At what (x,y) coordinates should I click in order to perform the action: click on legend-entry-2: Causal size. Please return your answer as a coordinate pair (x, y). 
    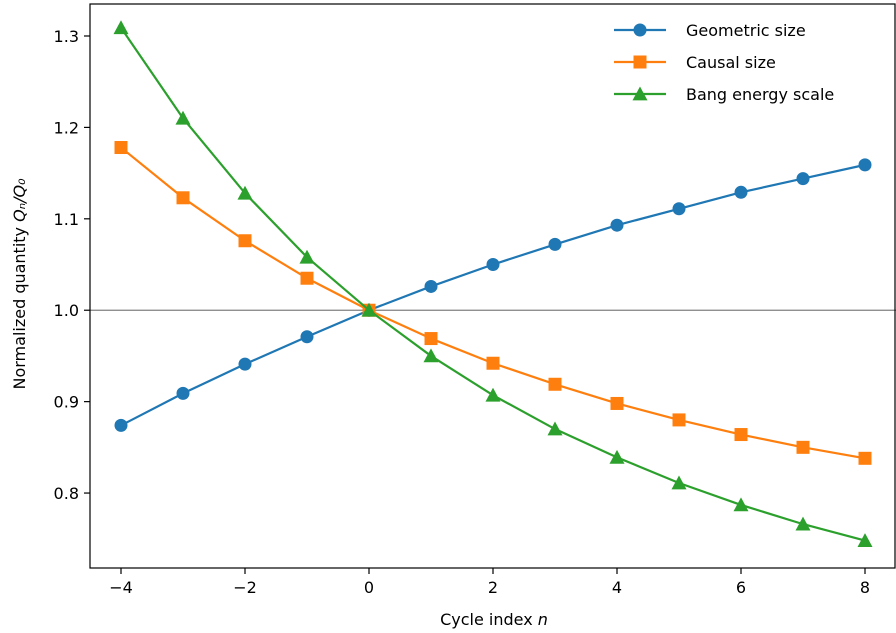
    Looking at the image, I should click on (695, 62).